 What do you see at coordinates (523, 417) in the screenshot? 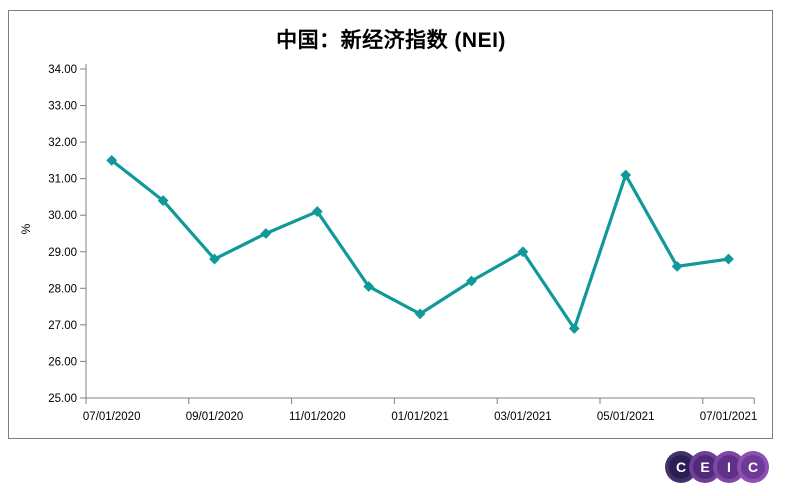
I see `x-axis-tick-label: 03/01/2021` at bounding box center [523, 417].